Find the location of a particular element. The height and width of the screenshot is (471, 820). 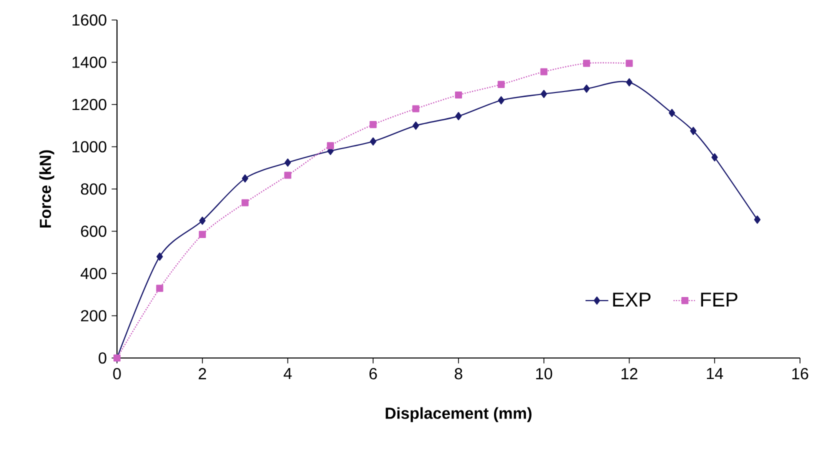

y-tick-label: 1400 is located at coordinates (89, 62).